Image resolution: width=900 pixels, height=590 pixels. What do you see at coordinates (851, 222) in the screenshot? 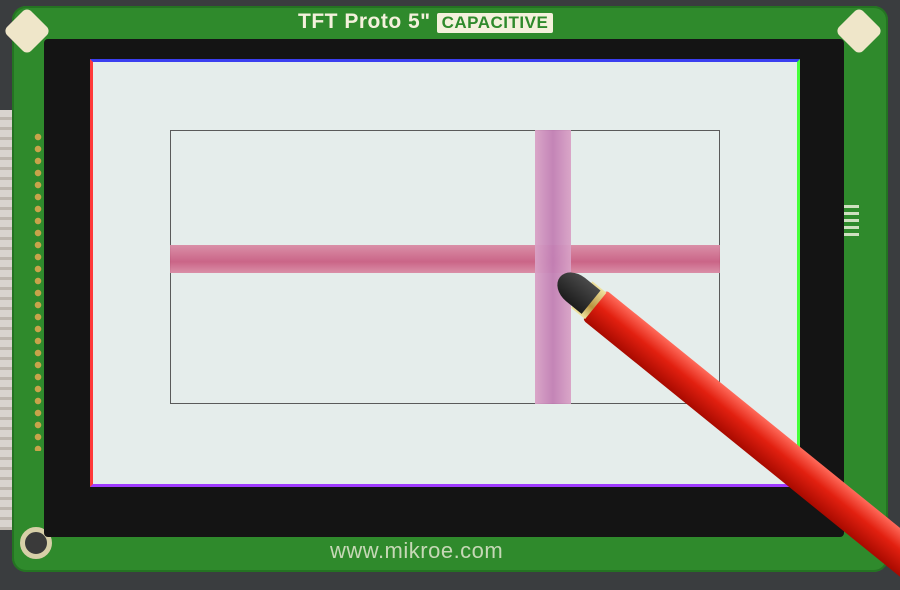
I see `board-marking` at bounding box center [851, 222].